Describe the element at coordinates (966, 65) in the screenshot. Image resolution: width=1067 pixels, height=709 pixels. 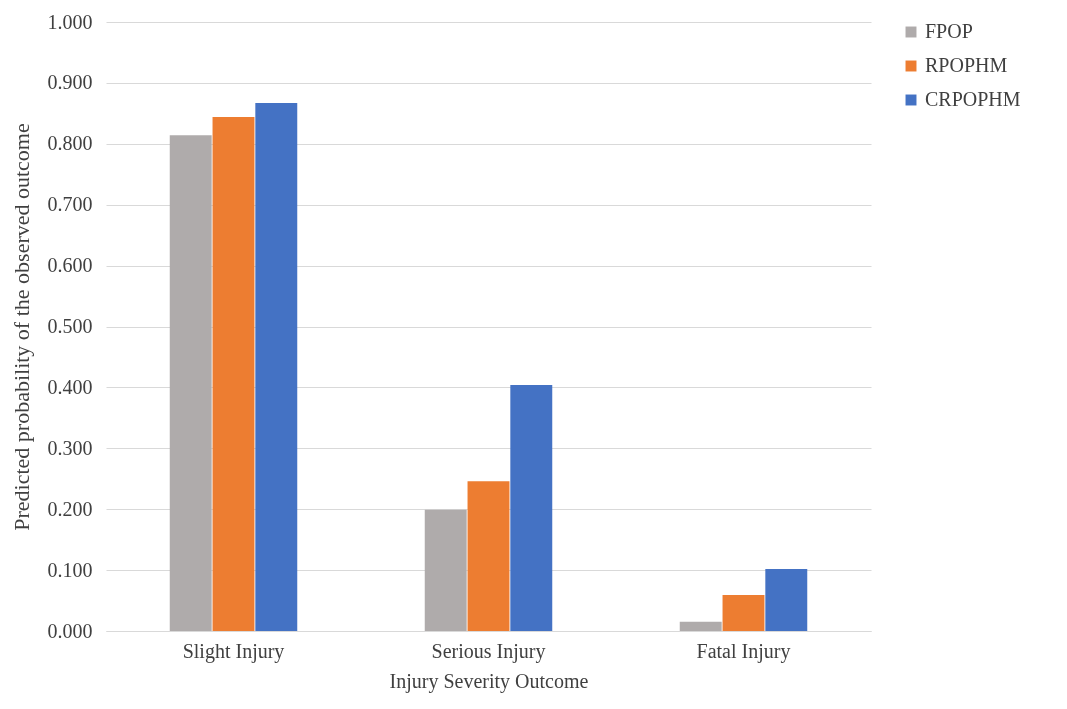
I see `legend-label: RPOPHM` at that location.